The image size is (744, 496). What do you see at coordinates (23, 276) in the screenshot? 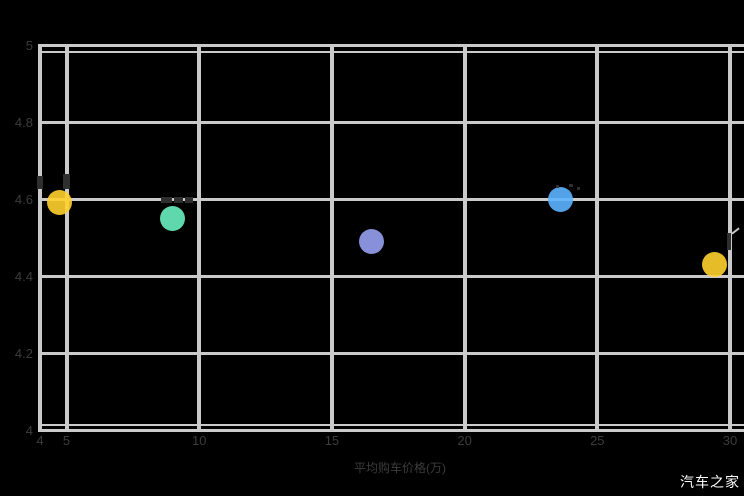
I see `y-tick-label: 4.4` at bounding box center [23, 276].